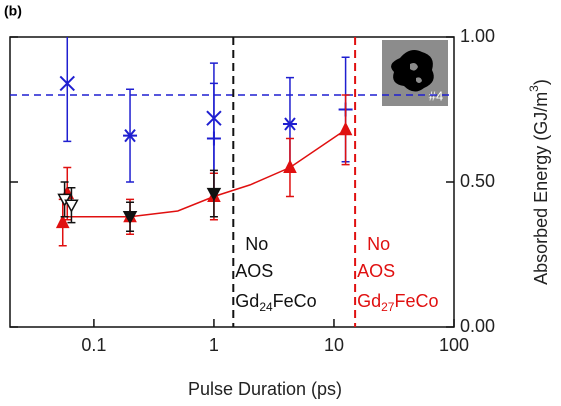 The height and width of the screenshot is (406, 561). I want to click on y-label-sup: 3, so click(534, 88).